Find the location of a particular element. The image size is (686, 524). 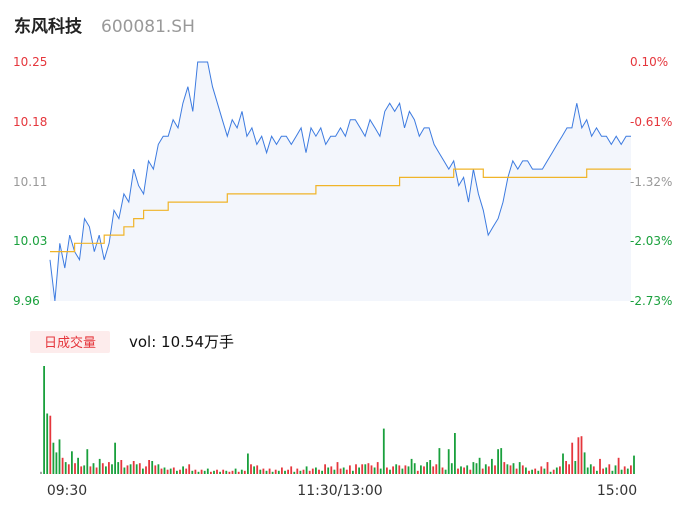

stock-code: 600081.SH is located at coordinates (148, 27).